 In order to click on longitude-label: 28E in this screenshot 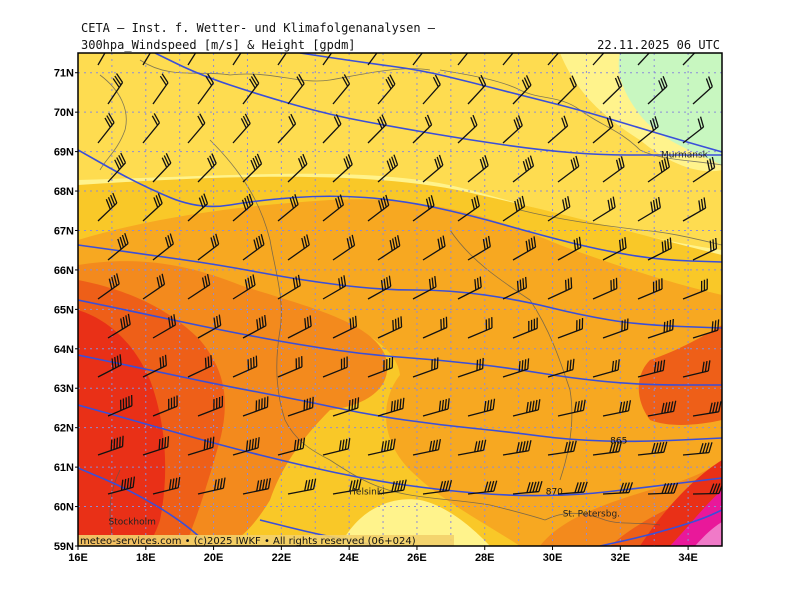, I will do `click(485, 558)`.